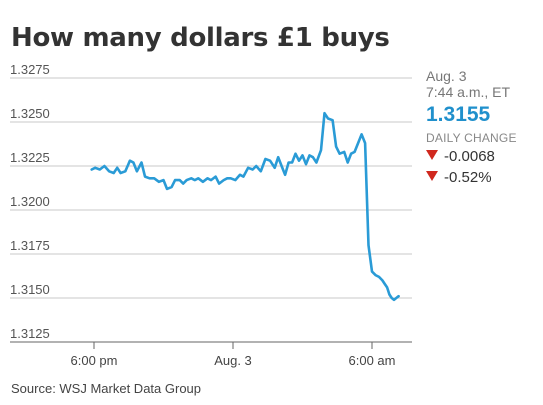 The height and width of the screenshot is (405, 543). I want to click on y-tick-label: 1.3250, so click(30, 113).